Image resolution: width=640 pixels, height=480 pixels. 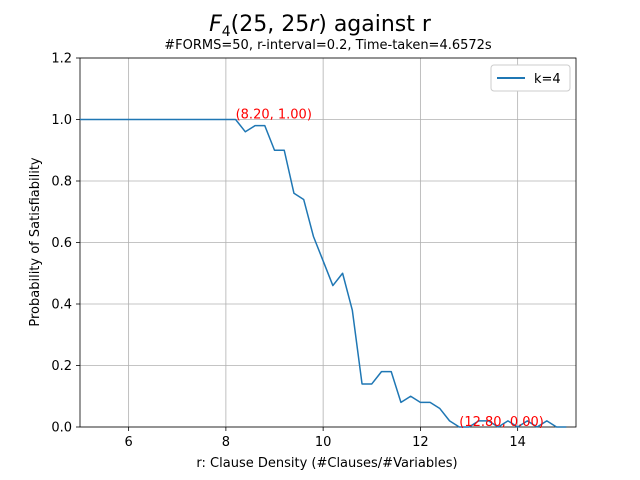 I want to click on x-tick-label: 6, so click(x=128, y=442).